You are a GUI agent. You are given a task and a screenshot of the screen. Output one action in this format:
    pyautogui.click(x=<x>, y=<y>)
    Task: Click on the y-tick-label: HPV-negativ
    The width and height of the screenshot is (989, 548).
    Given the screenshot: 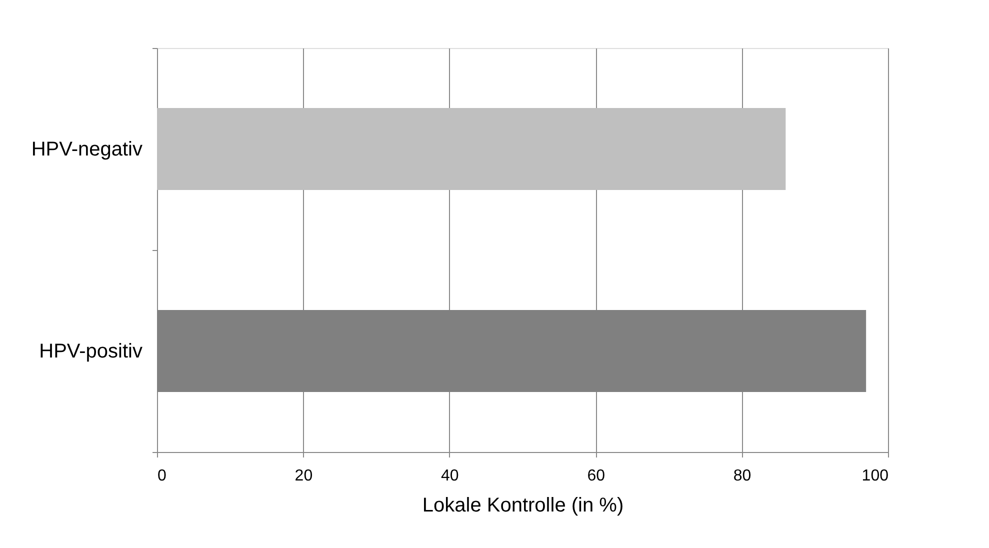 What is the action you would take?
    pyautogui.click(x=86, y=149)
    